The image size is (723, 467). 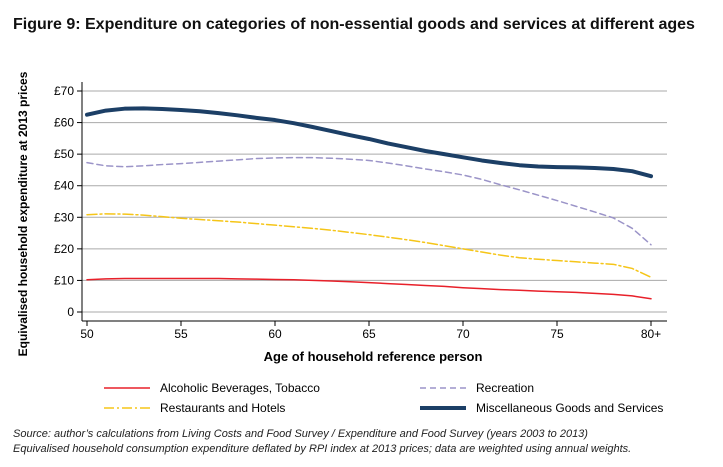 I want to click on x-axis-label: Age of household reference person, so click(x=373, y=356).